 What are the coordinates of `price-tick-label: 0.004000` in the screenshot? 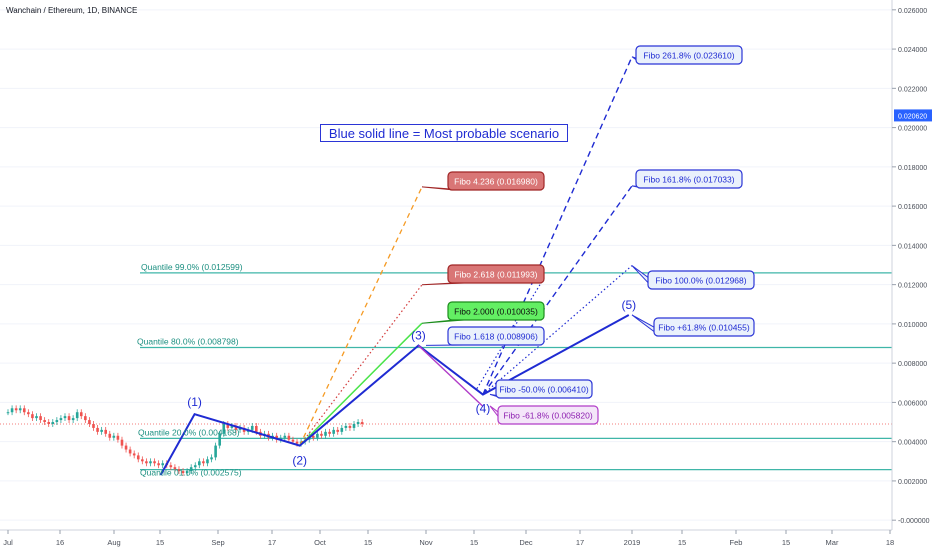 It's located at (912, 443).